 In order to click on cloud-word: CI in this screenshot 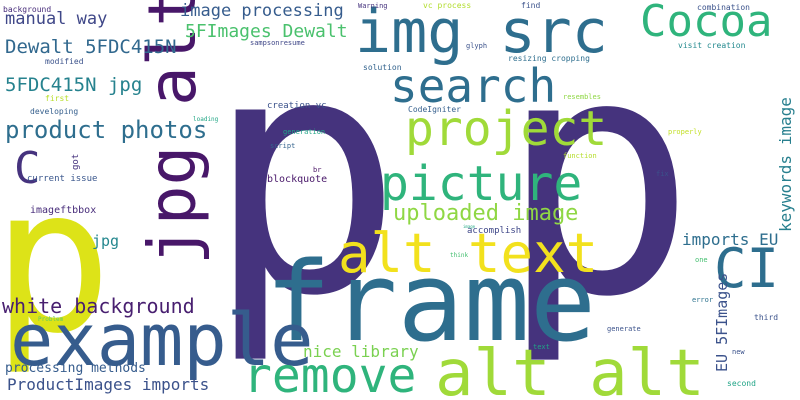, I will do `click(746, 268)`.